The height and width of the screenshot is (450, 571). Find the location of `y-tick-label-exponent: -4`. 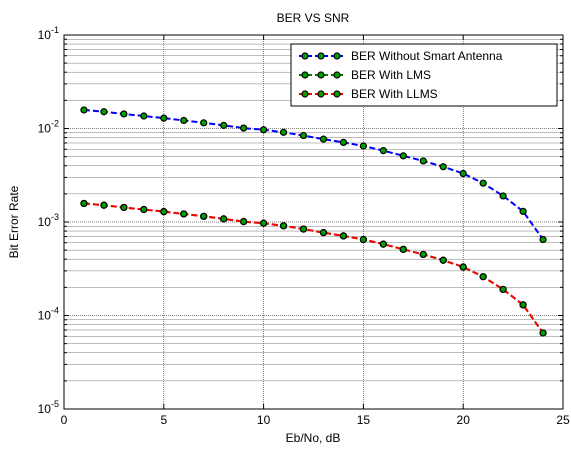

y-tick-label-exponent: -4 is located at coordinates (55, 311).